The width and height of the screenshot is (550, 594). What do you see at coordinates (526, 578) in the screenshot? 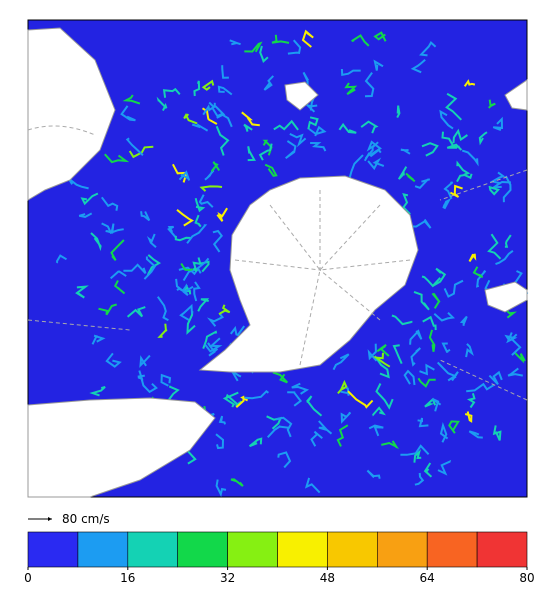
I see `colorbar-tick-label: 80` at bounding box center [526, 578].